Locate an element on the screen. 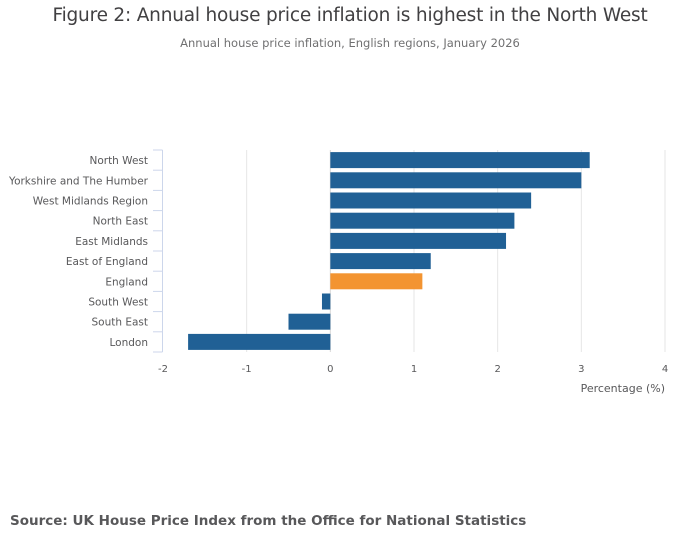 The width and height of the screenshot is (700, 549). category-label: West Midlands Region is located at coordinates (90, 202).